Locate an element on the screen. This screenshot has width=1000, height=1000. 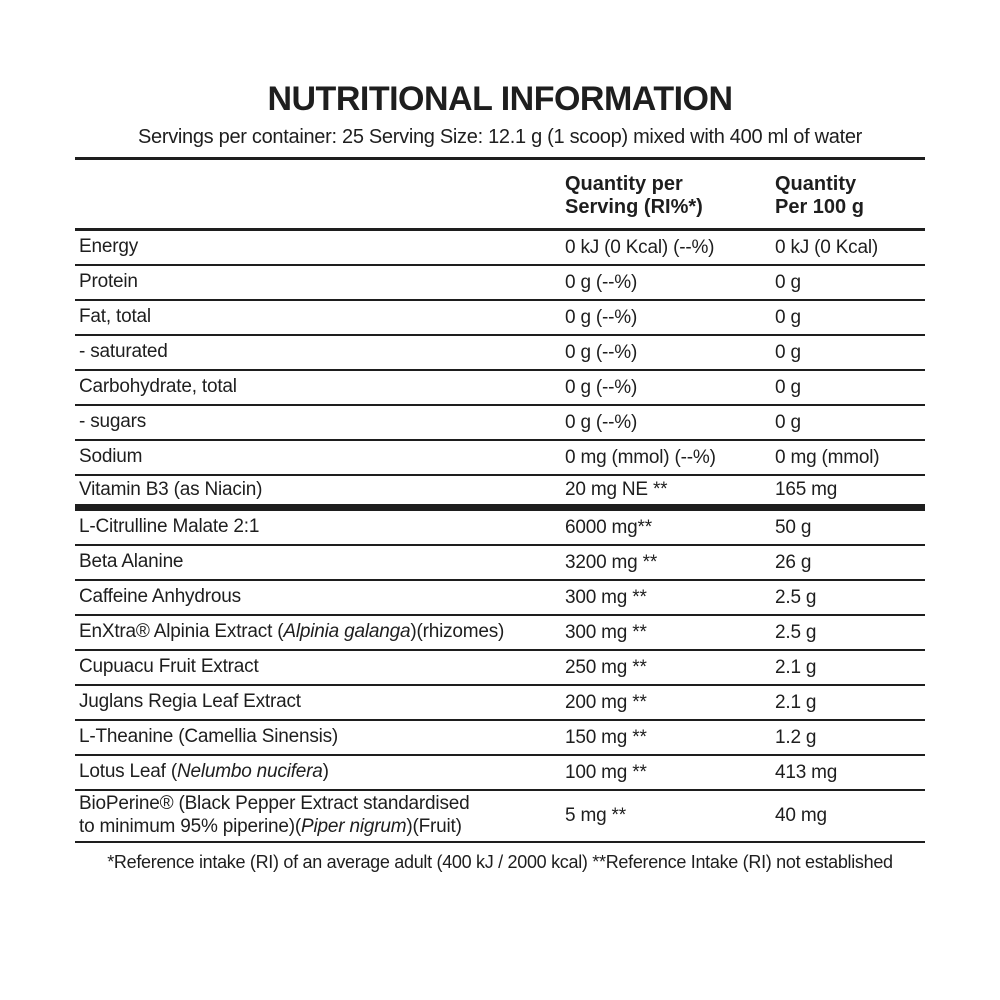
page-title: NUTRITIONAL INFORMATION is located at coordinates (500, 99).